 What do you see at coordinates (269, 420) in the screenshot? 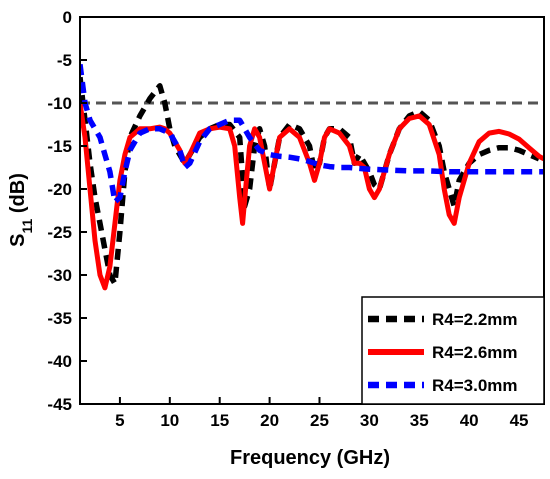
I see `x-tick-label: 20` at bounding box center [269, 420].